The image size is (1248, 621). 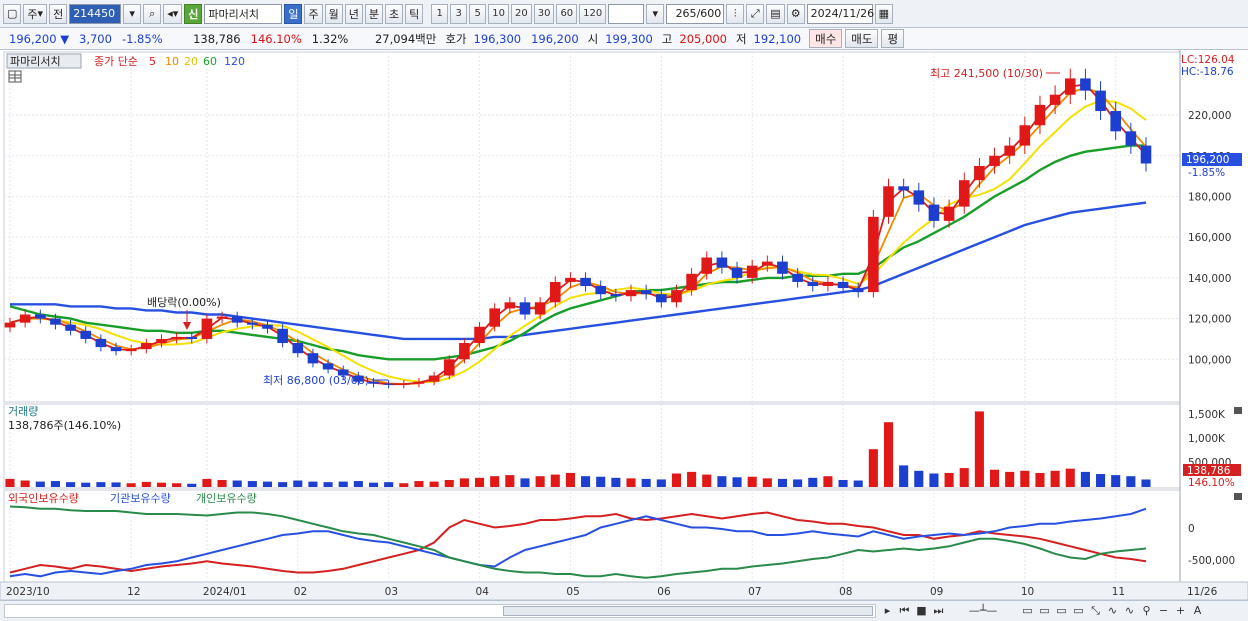 What do you see at coordinates (624, 590) in the screenshot?
I see `x-axis-bar` at bounding box center [624, 590].